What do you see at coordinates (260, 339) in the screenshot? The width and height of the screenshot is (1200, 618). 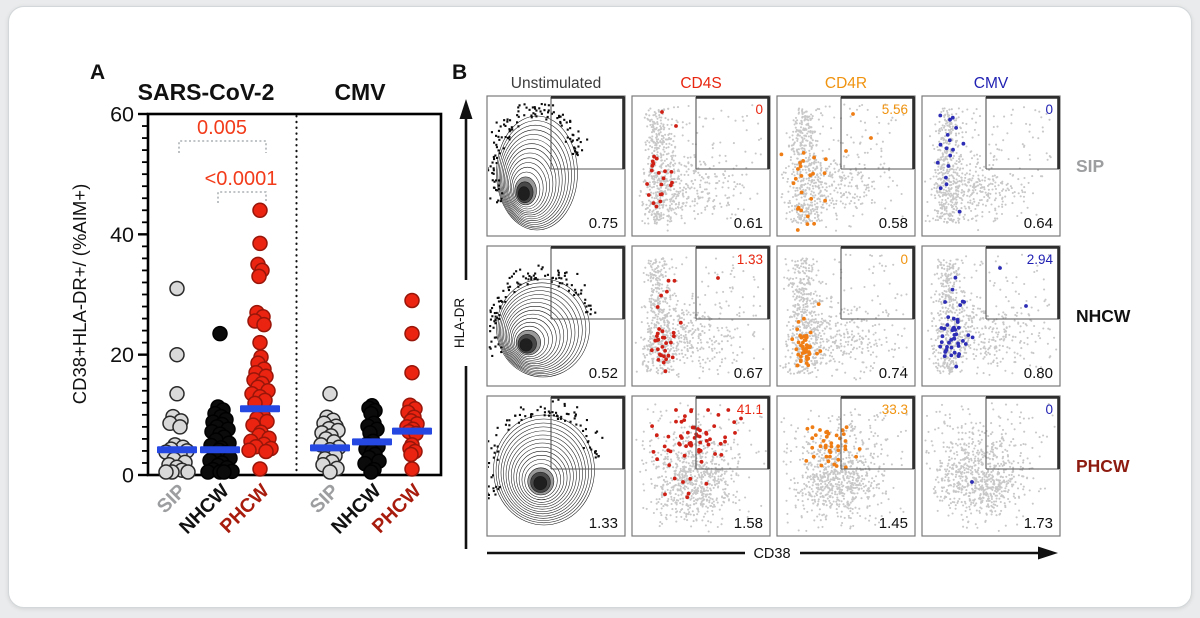 I see `scatter-points-phcw-sars` at bounding box center [260, 339].